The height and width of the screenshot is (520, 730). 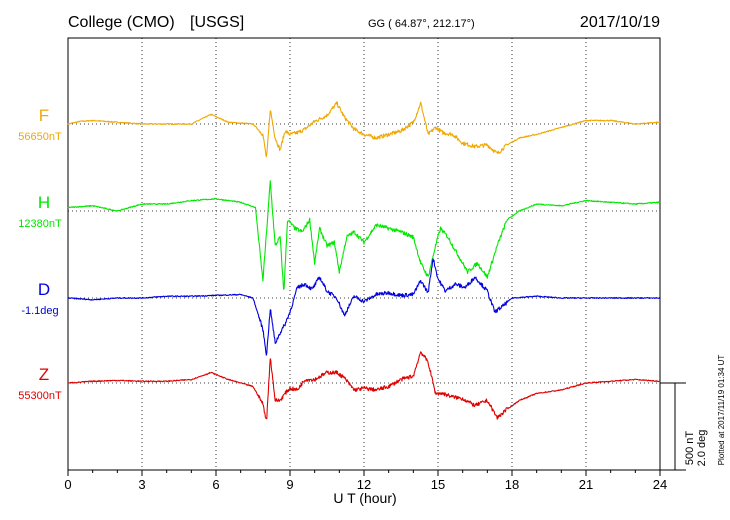 What do you see at coordinates (512, 484) in the screenshot?
I see `x-tick-label: 18` at bounding box center [512, 484].